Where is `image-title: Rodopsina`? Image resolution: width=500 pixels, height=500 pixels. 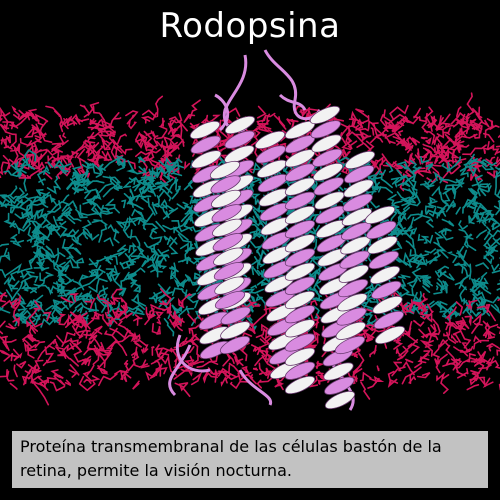 image-title: Rodopsina is located at coordinates (250, 26).